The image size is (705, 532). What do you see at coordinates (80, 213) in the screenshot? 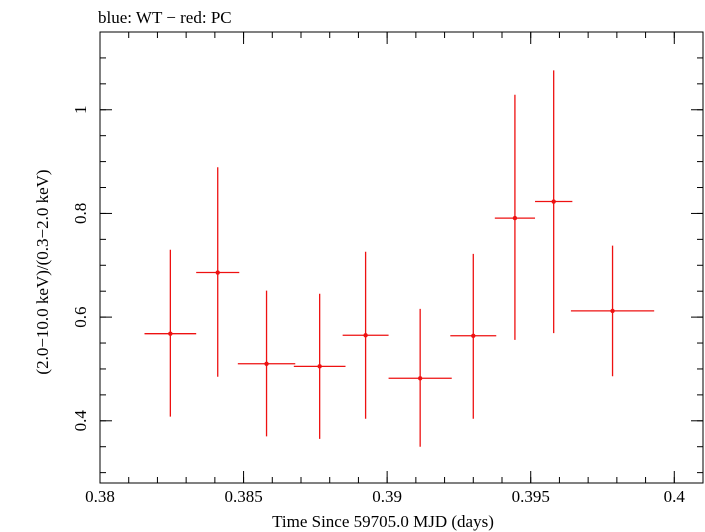
I see `y-tick-label: 0.8` at bounding box center [80, 213].